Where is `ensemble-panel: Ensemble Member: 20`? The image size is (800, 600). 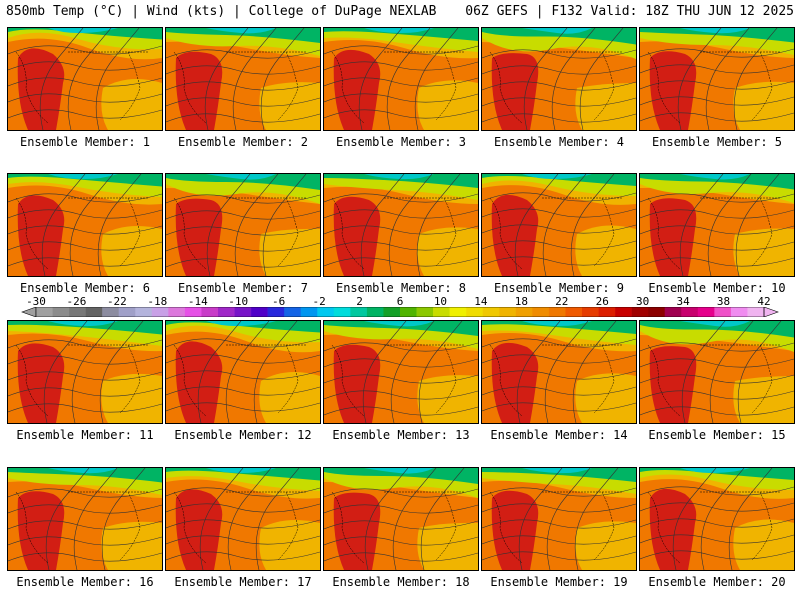 ensemble-panel: Ensemble Member: 20 is located at coordinates (717, 528).